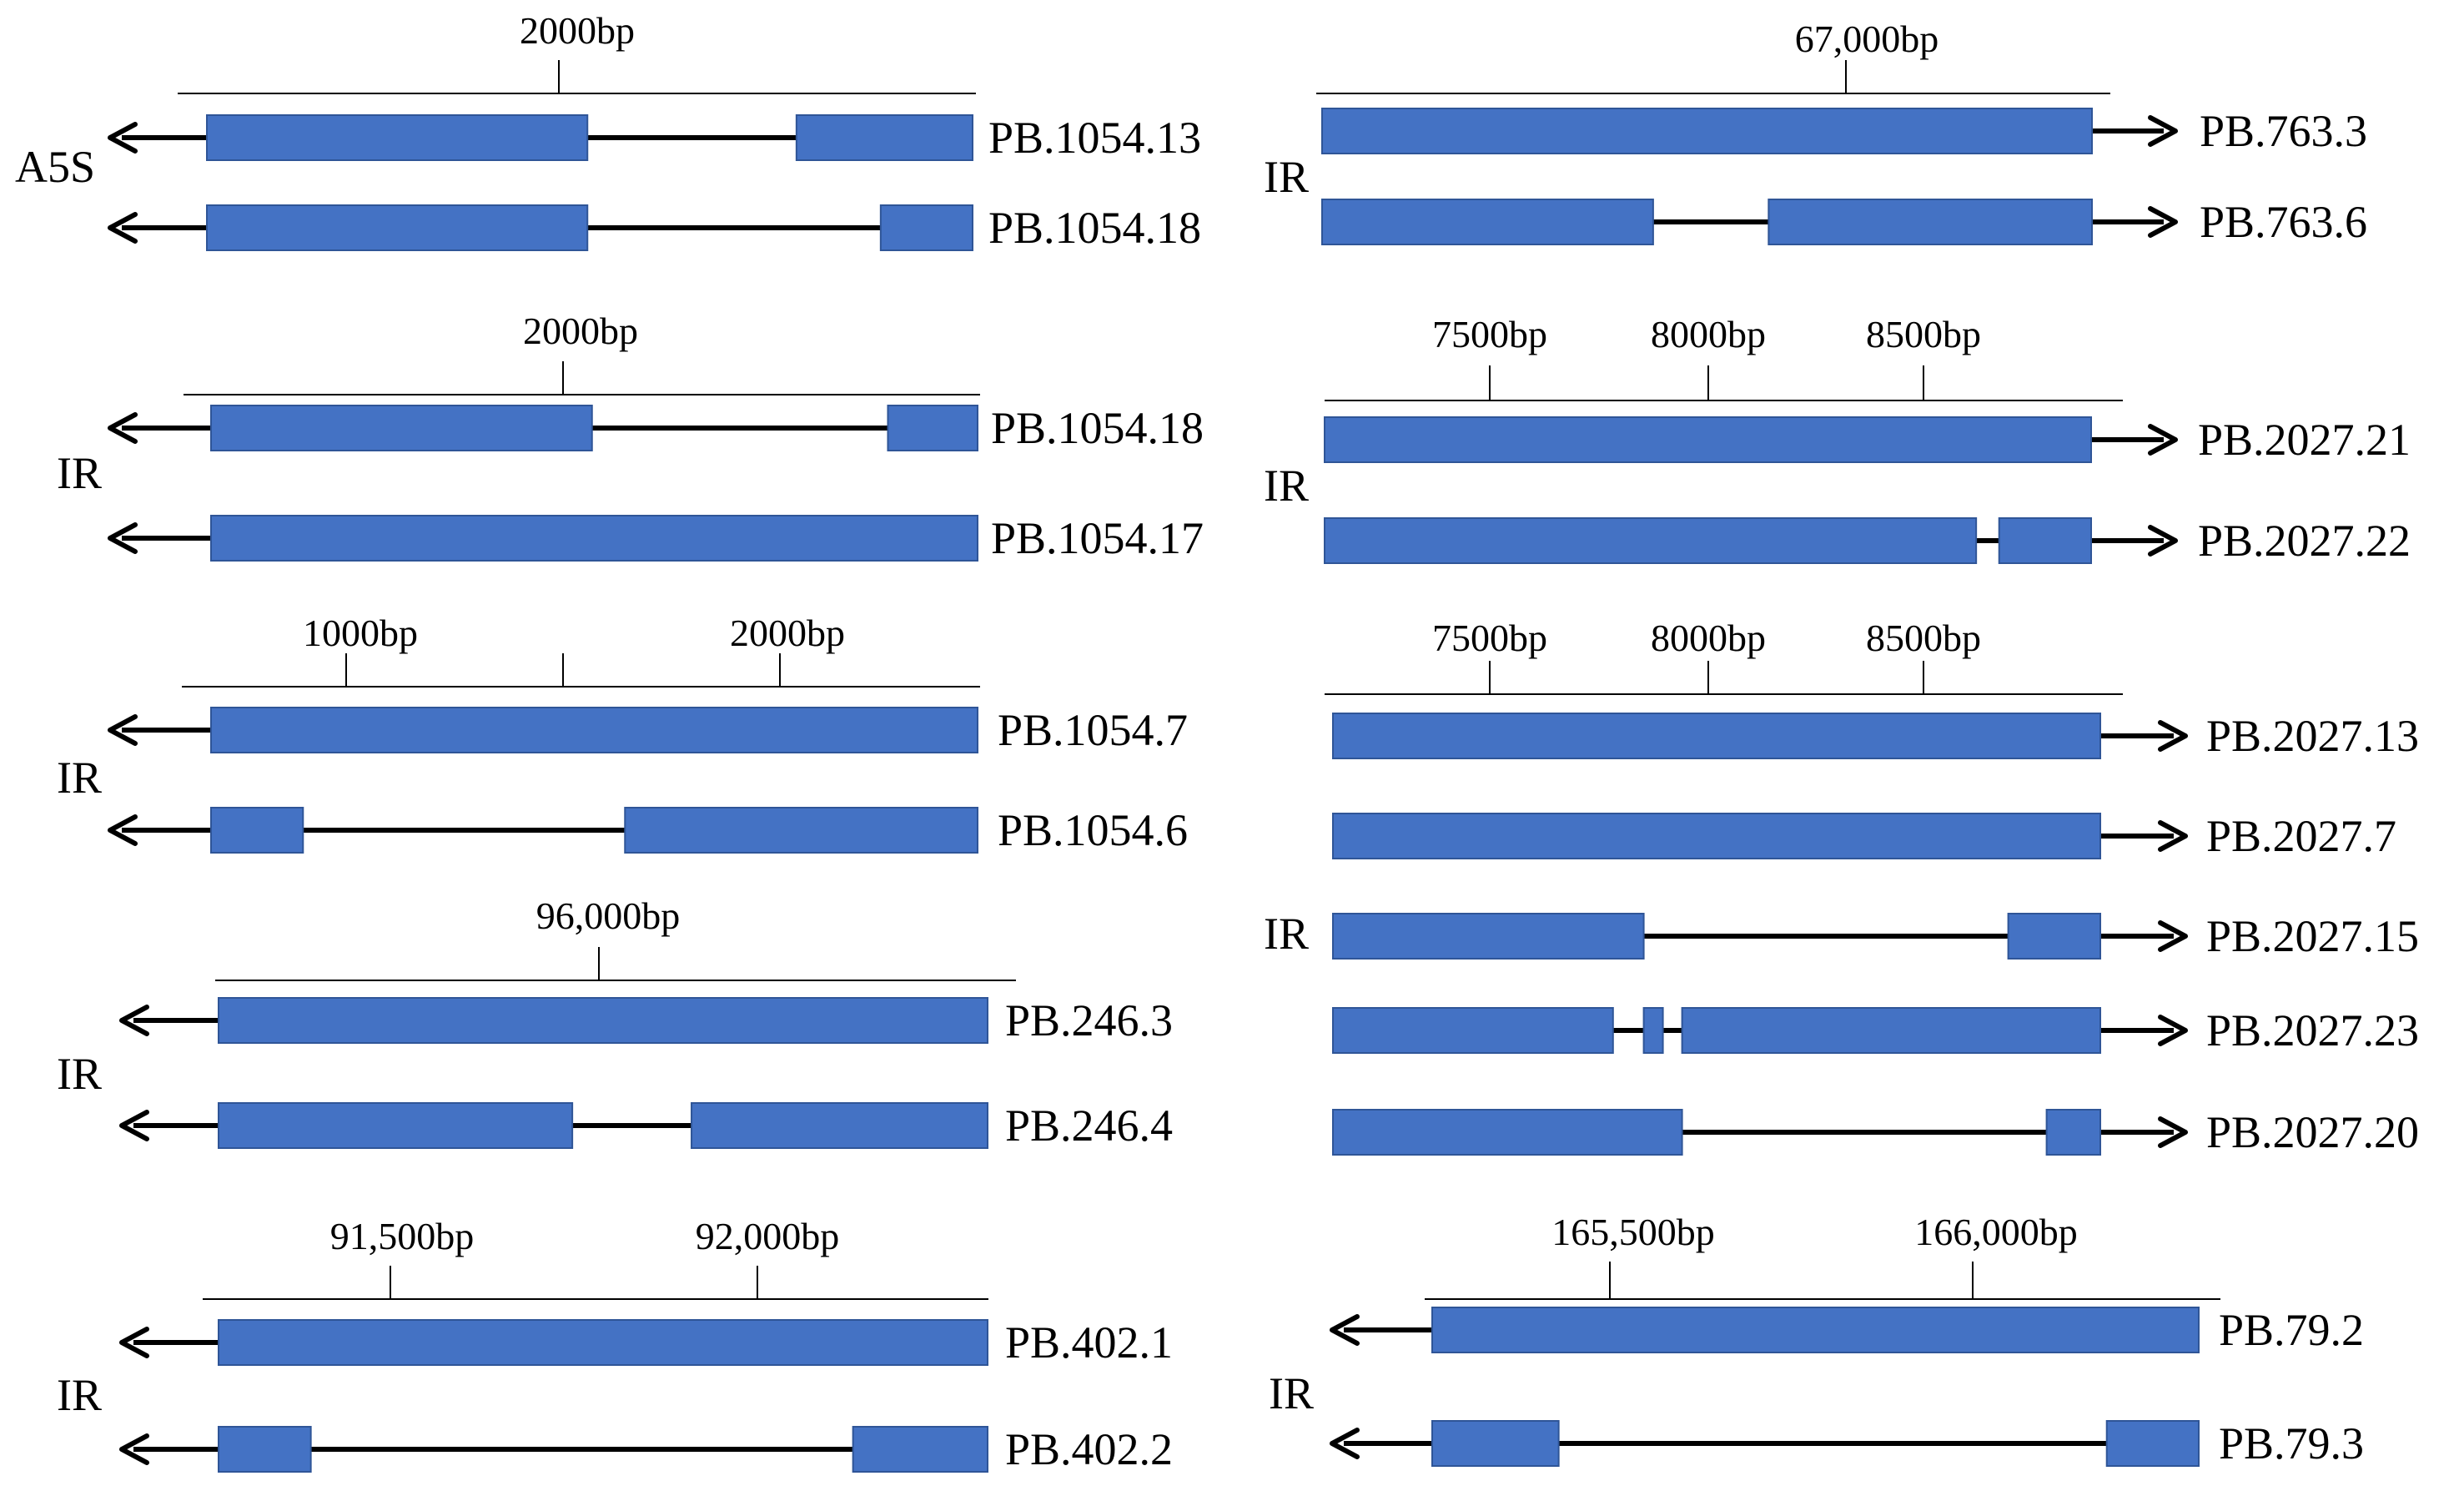  I want to click on panel-p5: 91,500bp 92,000bp IR PB.402.1 PB.402.2, so click(615, 1344).